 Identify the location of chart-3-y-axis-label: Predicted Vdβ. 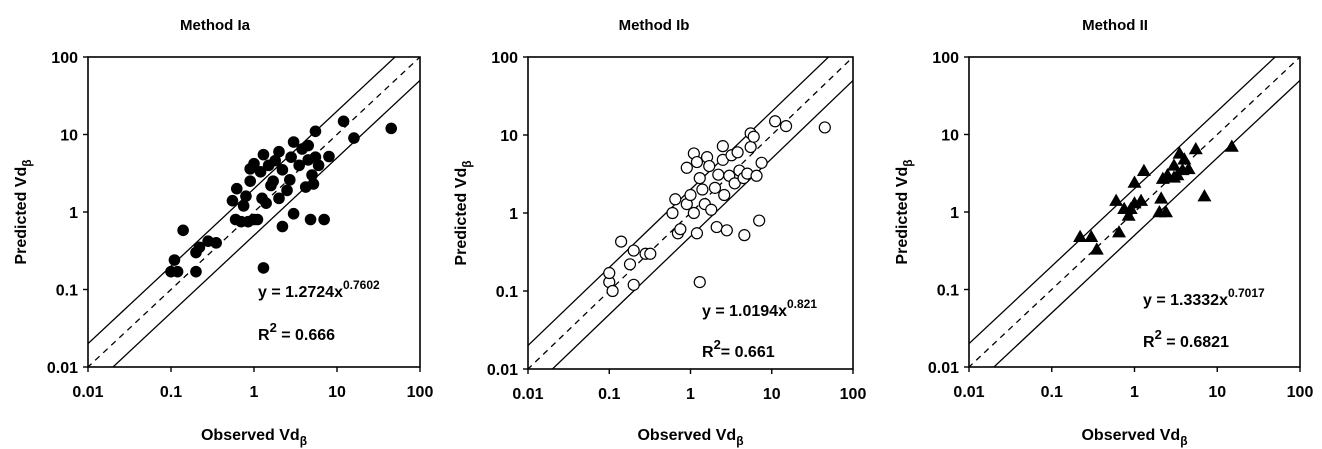
(904, 211).